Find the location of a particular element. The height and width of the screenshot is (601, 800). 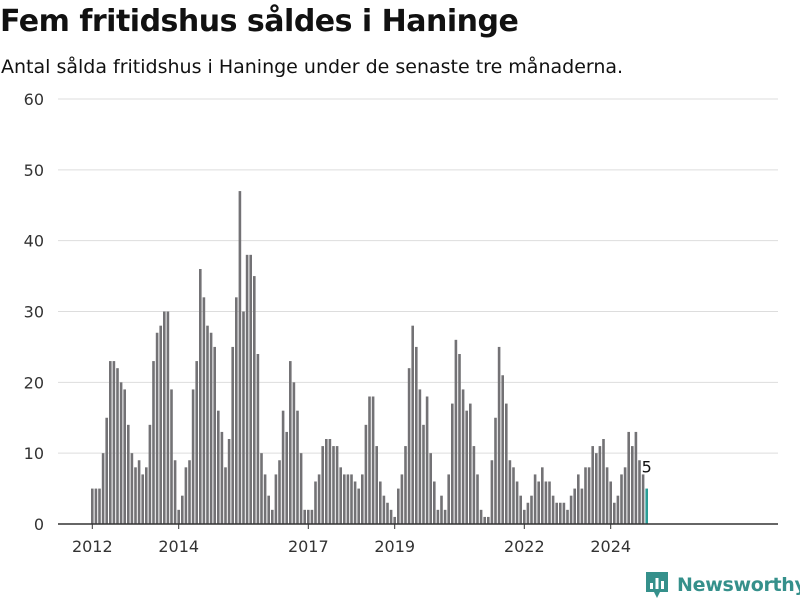

y-tick-label: 10 is located at coordinates (34, 453).